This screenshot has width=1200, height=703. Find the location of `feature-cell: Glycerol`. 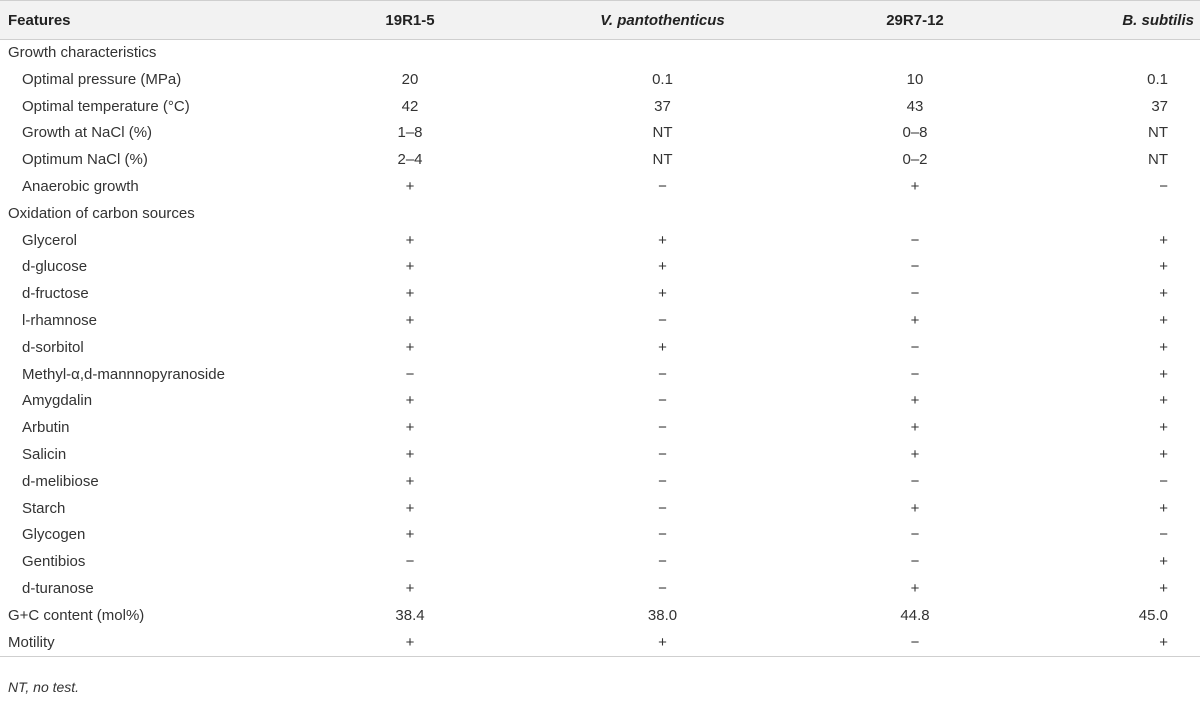

feature-cell: Glycerol is located at coordinates (50, 240).